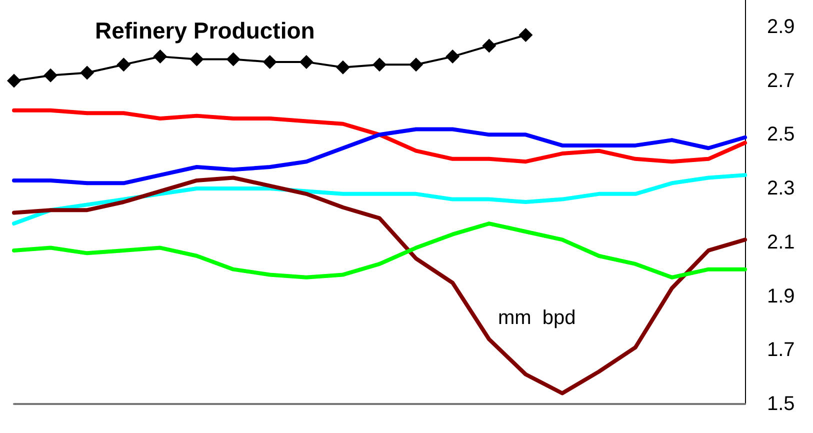 The width and height of the screenshot is (813, 433). What do you see at coordinates (781, 242) in the screenshot?
I see `y-tick-label: 2.1` at bounding box center [781, 242].